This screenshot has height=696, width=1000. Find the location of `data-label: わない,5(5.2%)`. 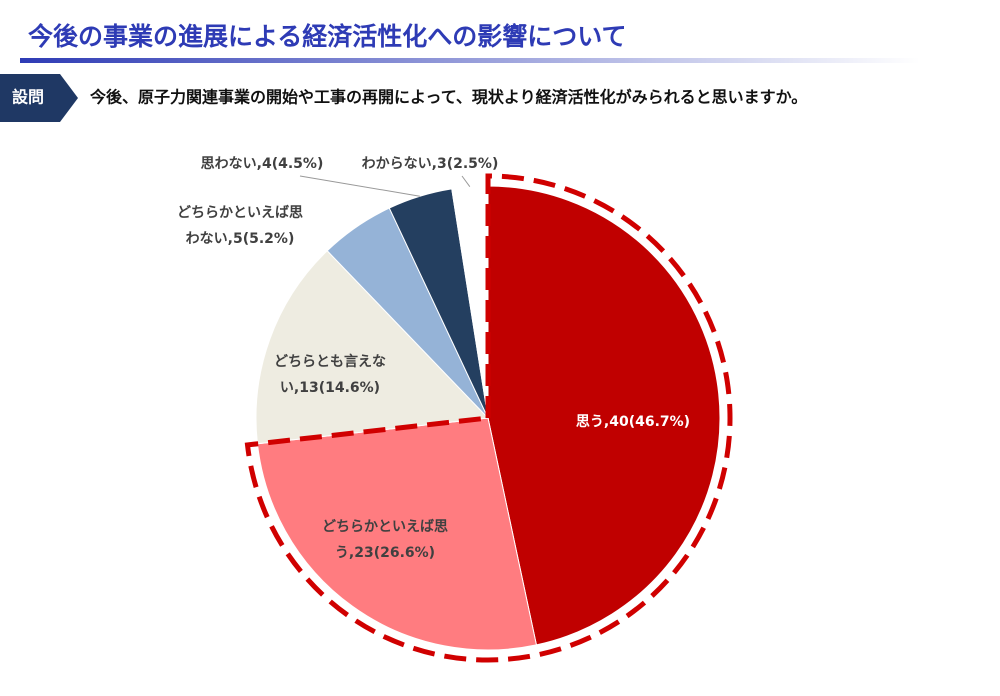

data-label: わない,5(5.2%) is located at coordinates (240, 239).